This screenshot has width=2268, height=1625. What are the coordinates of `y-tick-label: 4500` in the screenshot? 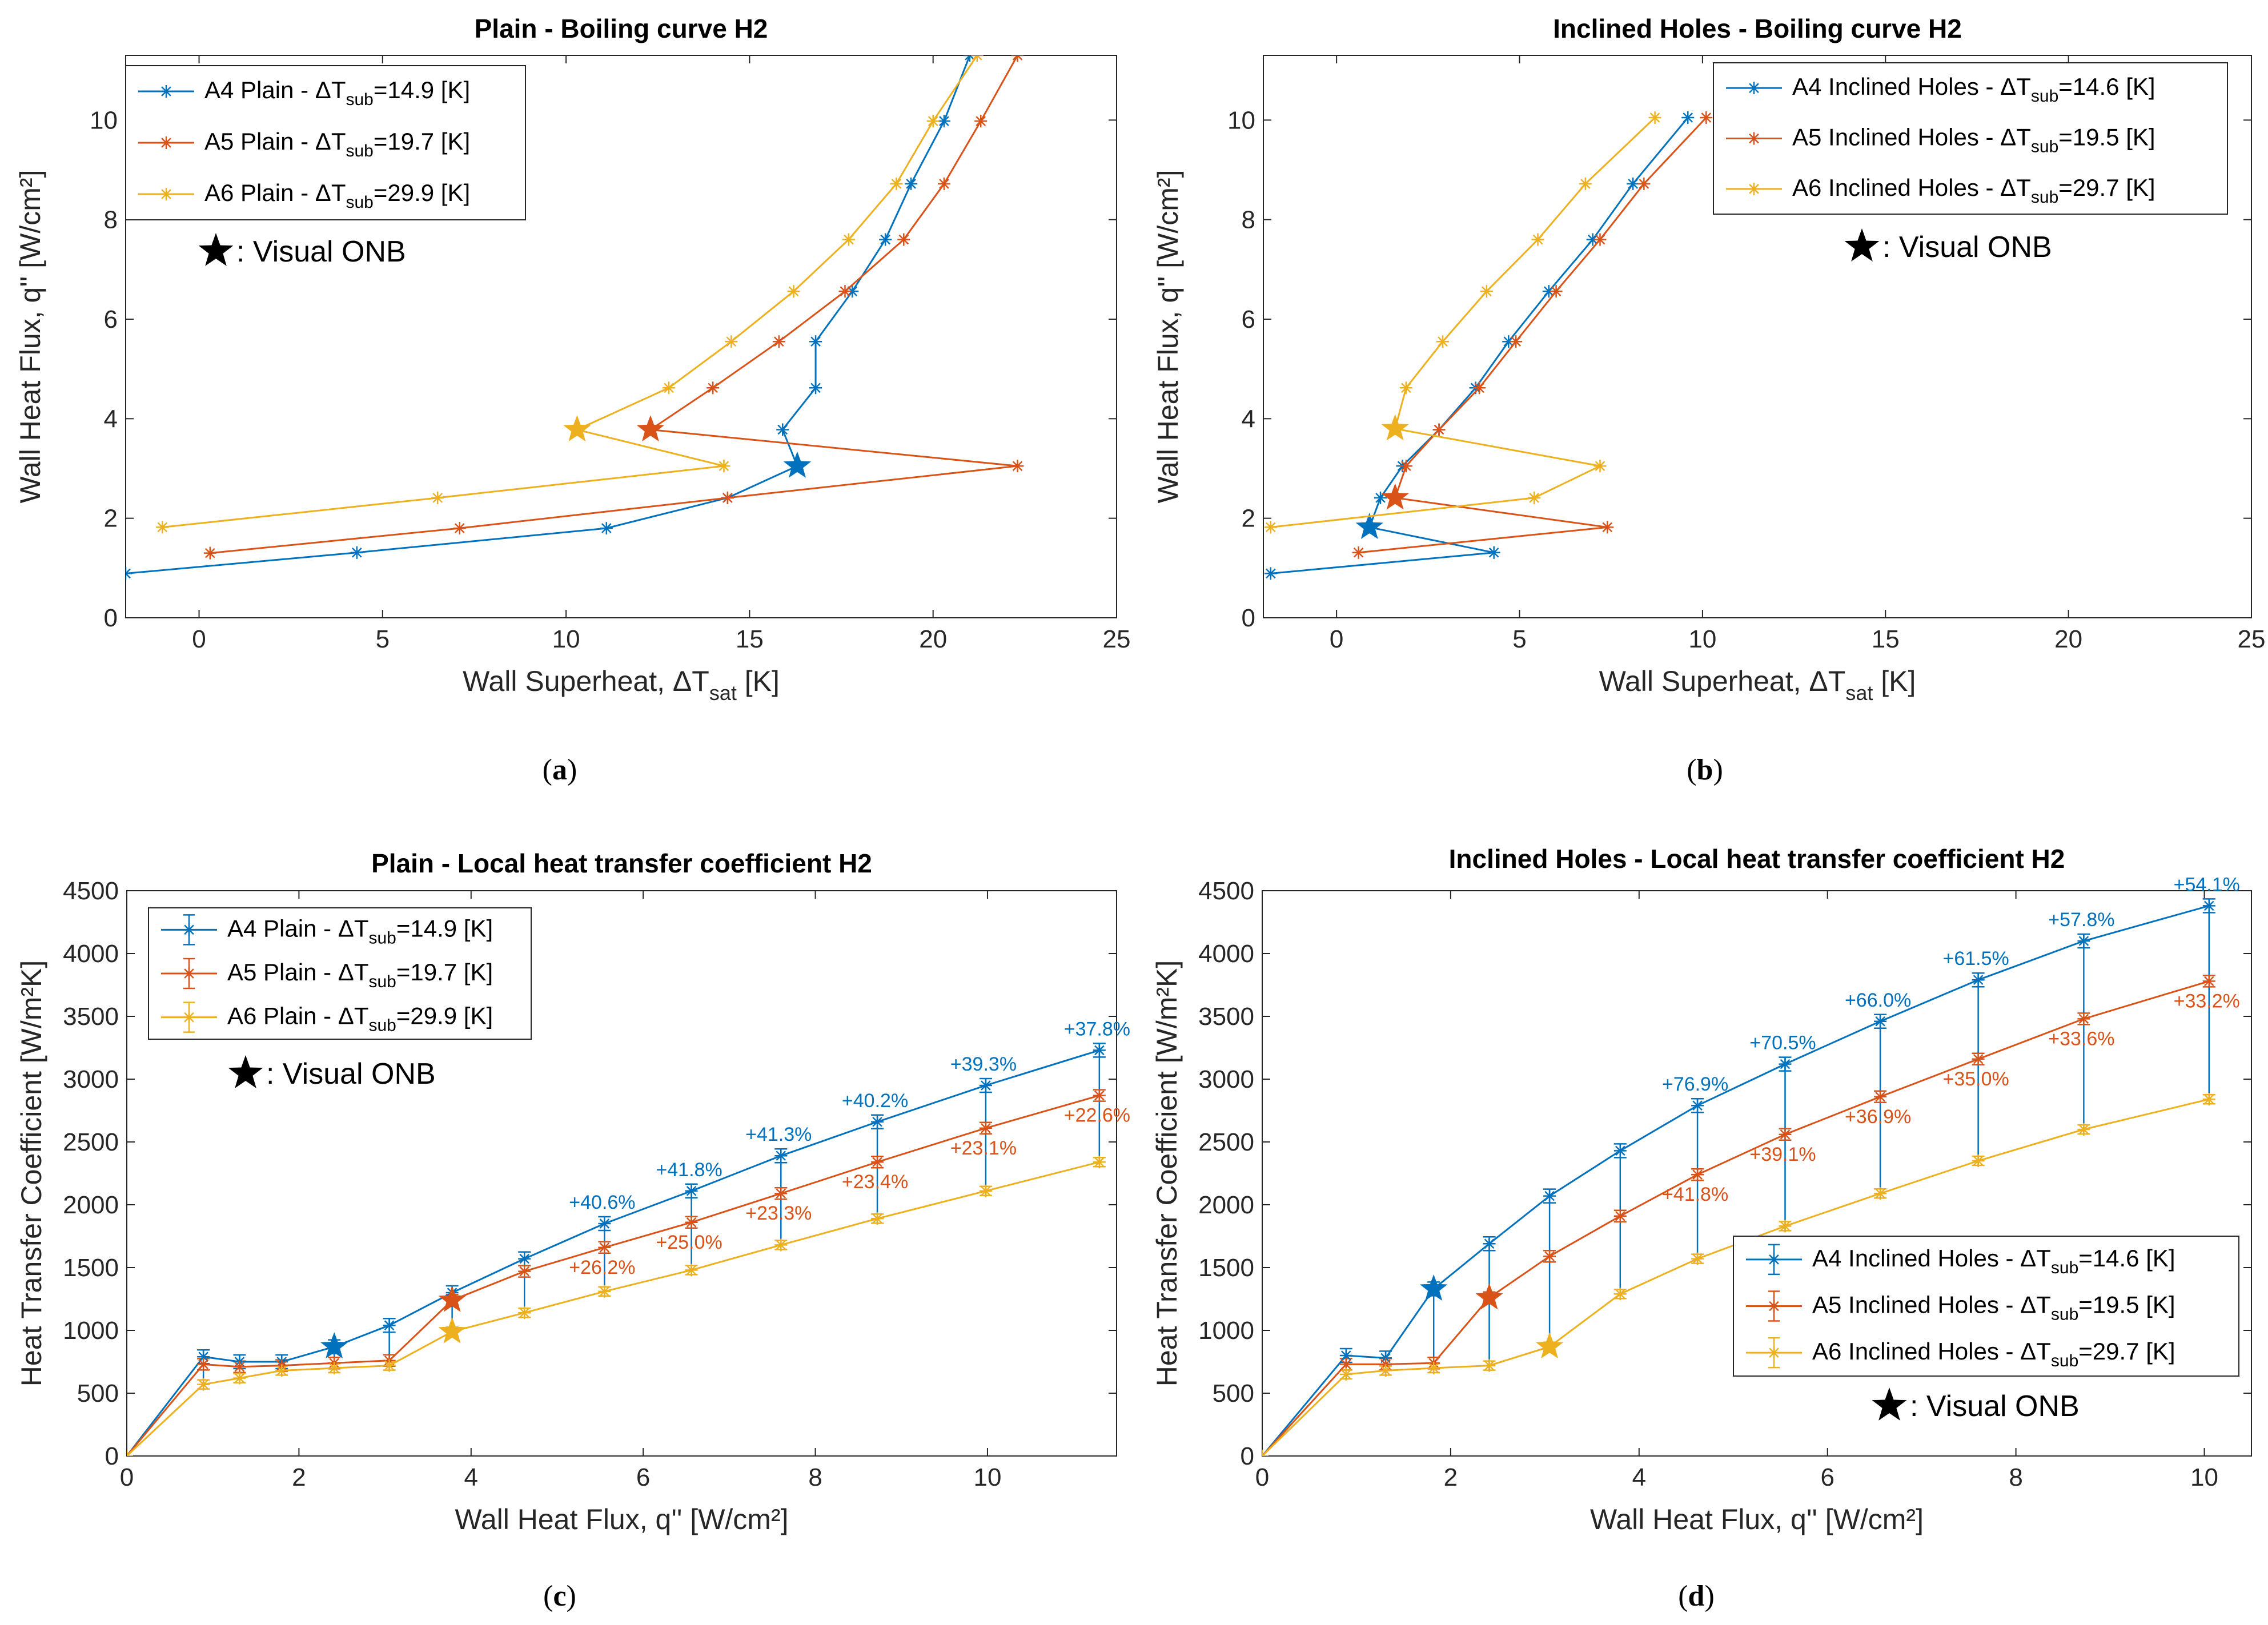 It's located at (91, 891).